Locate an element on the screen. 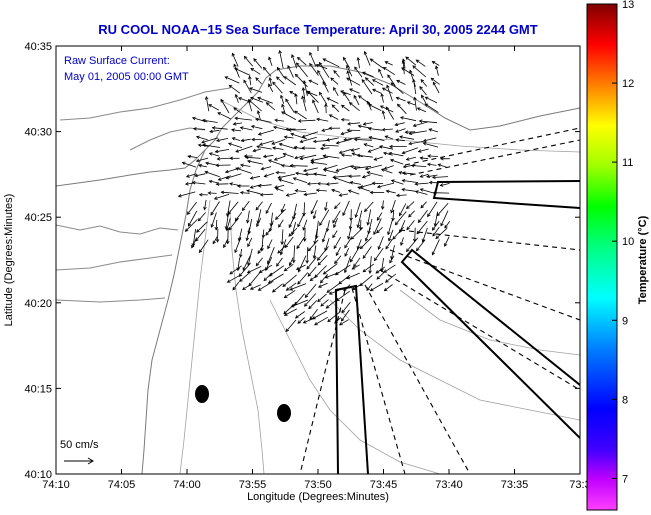 This screenshot has width=651, height=515. scale-label: 50 cm/s is located at coordinates (79, 445).